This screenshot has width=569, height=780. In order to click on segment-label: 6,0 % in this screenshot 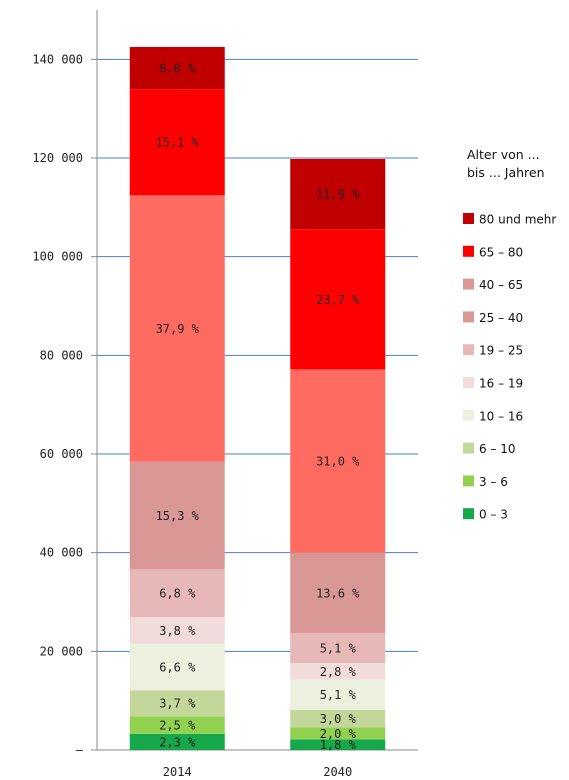, I will do `click(177, 69)`.